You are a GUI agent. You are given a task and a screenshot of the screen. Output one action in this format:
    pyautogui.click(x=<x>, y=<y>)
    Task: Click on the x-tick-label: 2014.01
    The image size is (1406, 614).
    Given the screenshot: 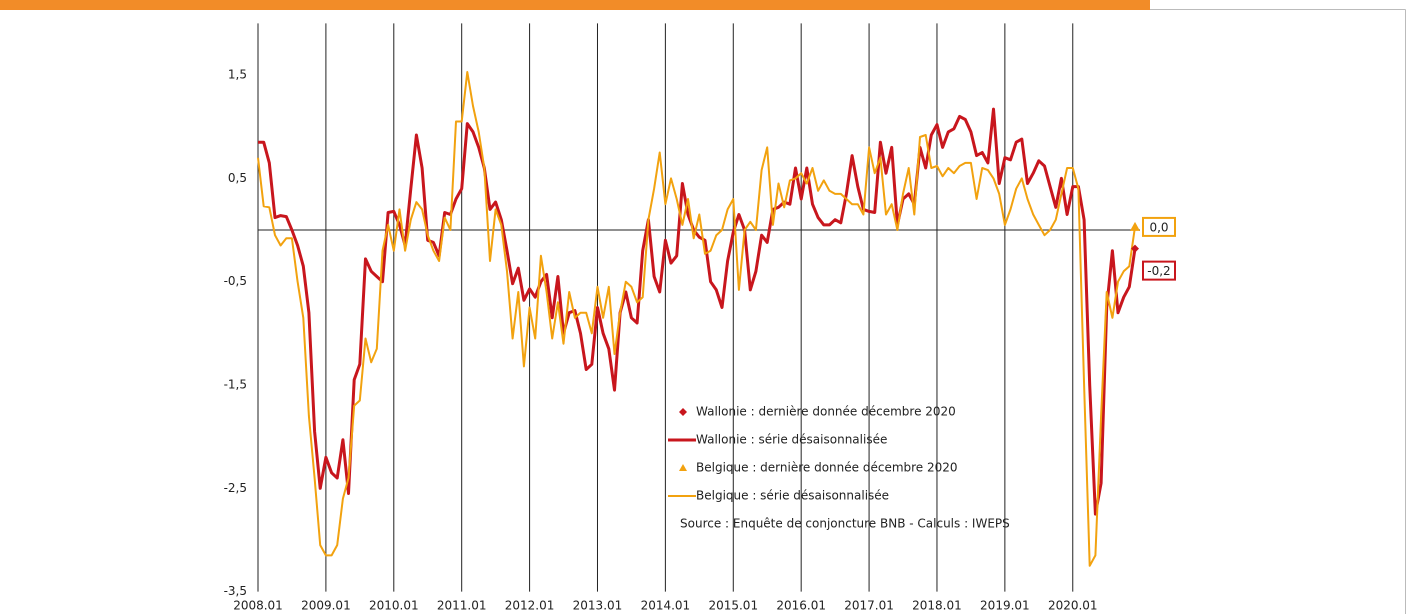 What is the action you would take?
    pyautogui.click(x=666, y=606)
    